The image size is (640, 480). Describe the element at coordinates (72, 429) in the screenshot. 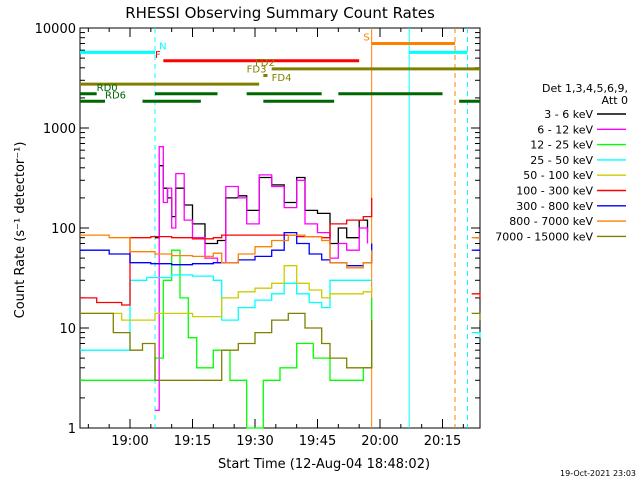

I see `y-tick-label: 1` at that location.